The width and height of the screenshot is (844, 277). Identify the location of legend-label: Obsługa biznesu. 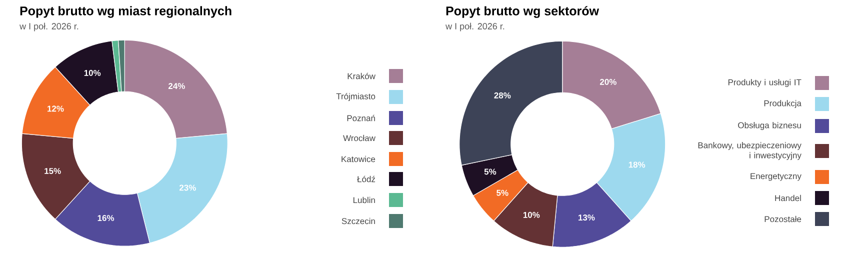
(769, 126).